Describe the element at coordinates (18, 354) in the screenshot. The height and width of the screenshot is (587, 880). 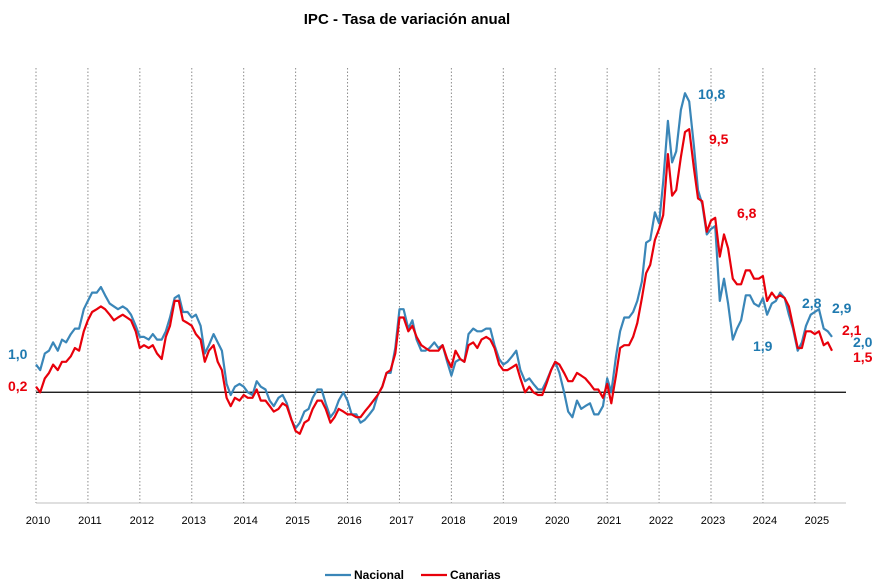
I see `data-label: 1,0` at that location.